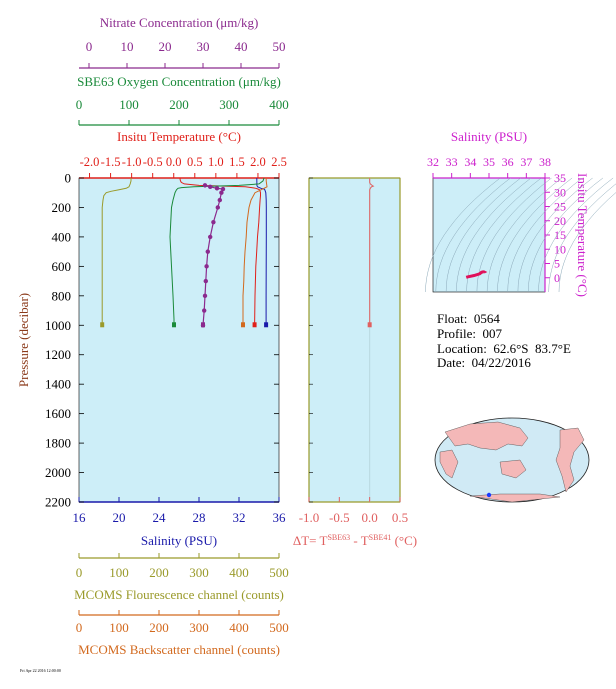 The width and height of the screenshot is (616, 689). What do you see at coordinates (62, 207) in the screenshot?
I see `pressure-tick-label: 200` at bounding box center [62, 207].